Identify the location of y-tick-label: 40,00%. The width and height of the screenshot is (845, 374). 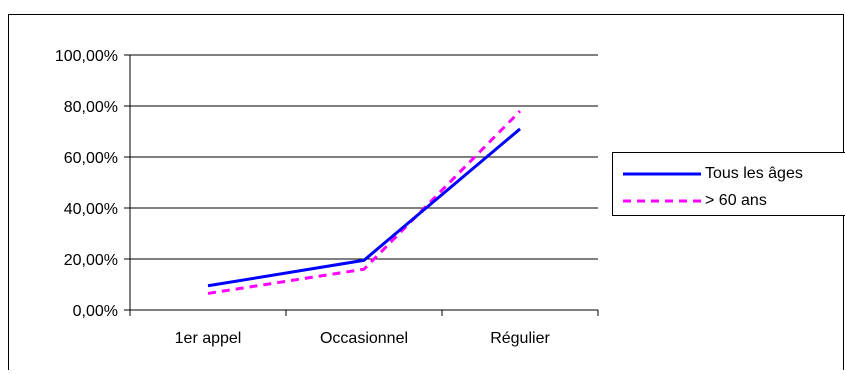
(91, 209).